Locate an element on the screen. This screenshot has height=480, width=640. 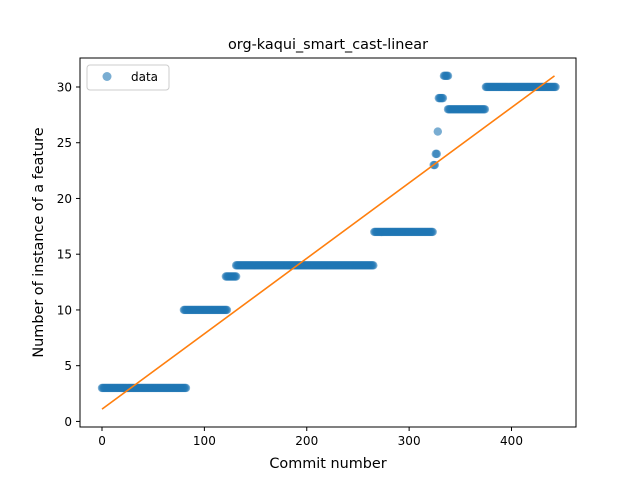
y-tick-label: 30 is located at coordinates (64, 87).